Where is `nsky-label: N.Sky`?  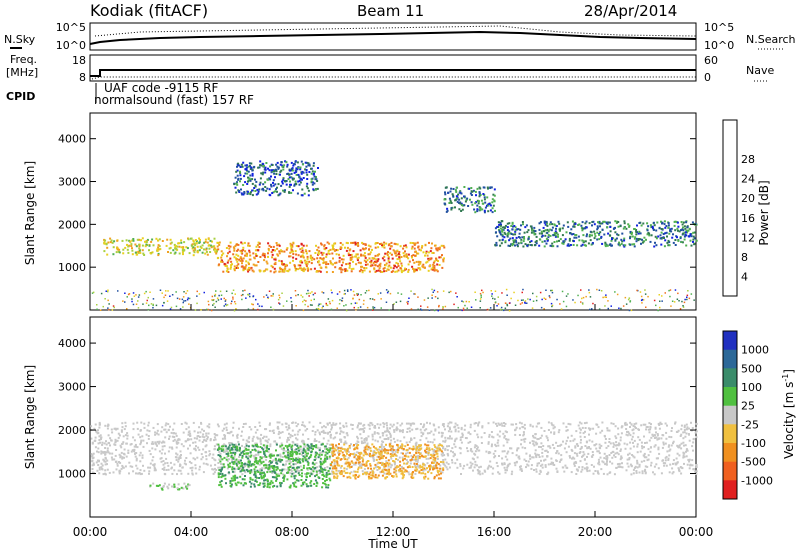
nsky-label: N.Sky is located at coordinates (20, 39).